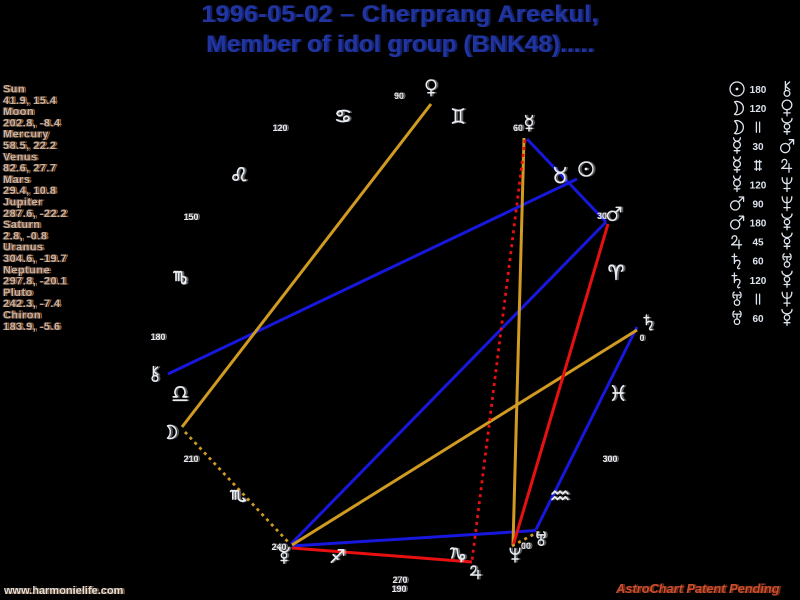 The width and height of the screenshot is (800, 600). What do you see at coordinates (192, 459) in the screenshot?
I see `svg-text: 210` at bounding box center [192, 459].